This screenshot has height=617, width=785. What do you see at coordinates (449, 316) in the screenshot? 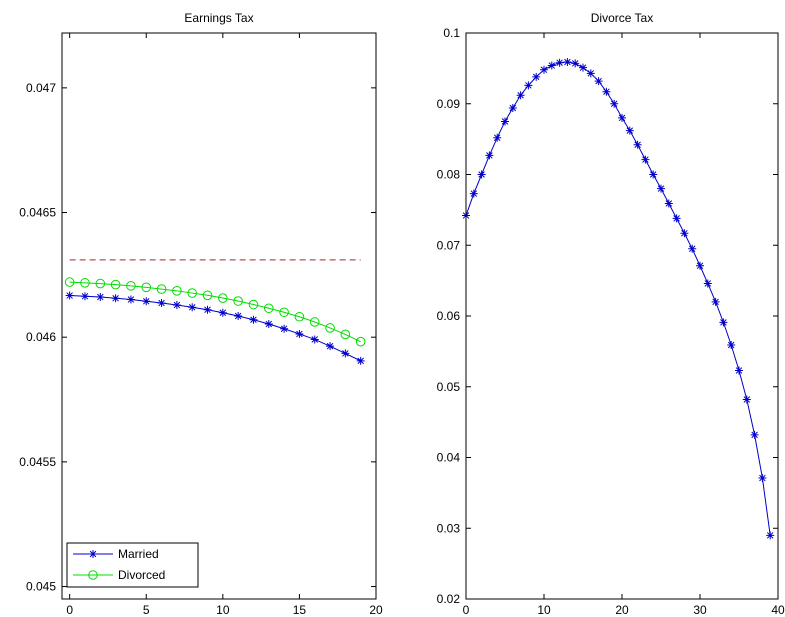
I see `y-tick-label: 0.06` at bounding box center [449, 316].